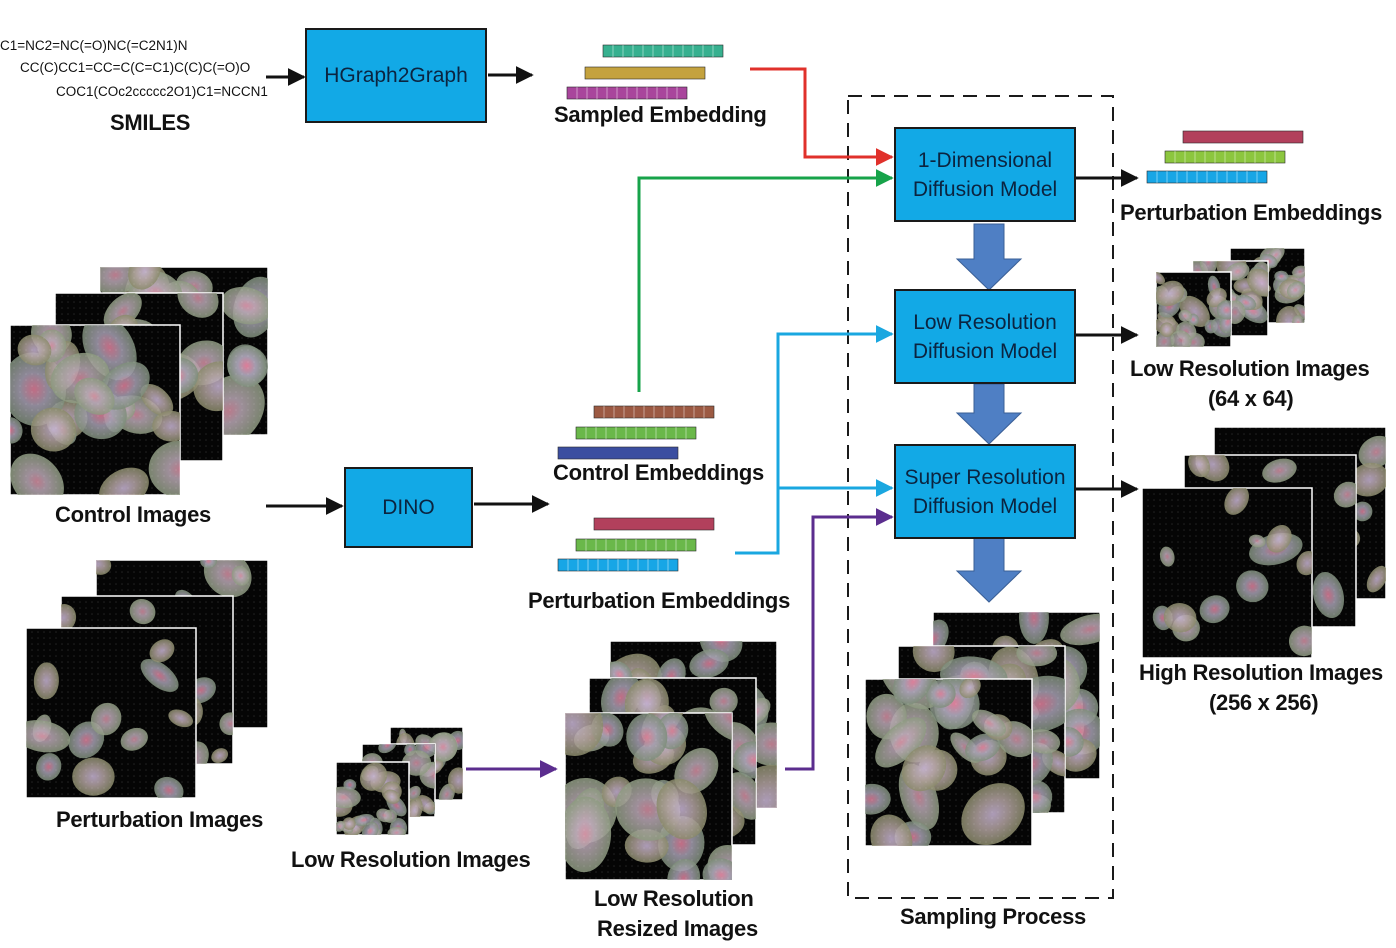 Image resolution: width=1396 pixels, height=948 pixels. What do you see at coordinates (133, 514) in the screenshot?
I see `control-images-label: Control Images` at bounding box center [133, 514].